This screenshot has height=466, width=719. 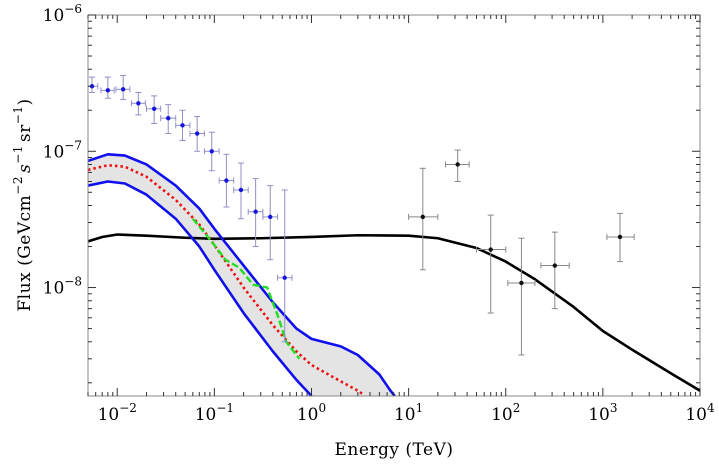 What do you see at coordinates (311, 413) in the screenshot?
I see `x-tick-label: 10⁰` at bounding box center [311, 413].